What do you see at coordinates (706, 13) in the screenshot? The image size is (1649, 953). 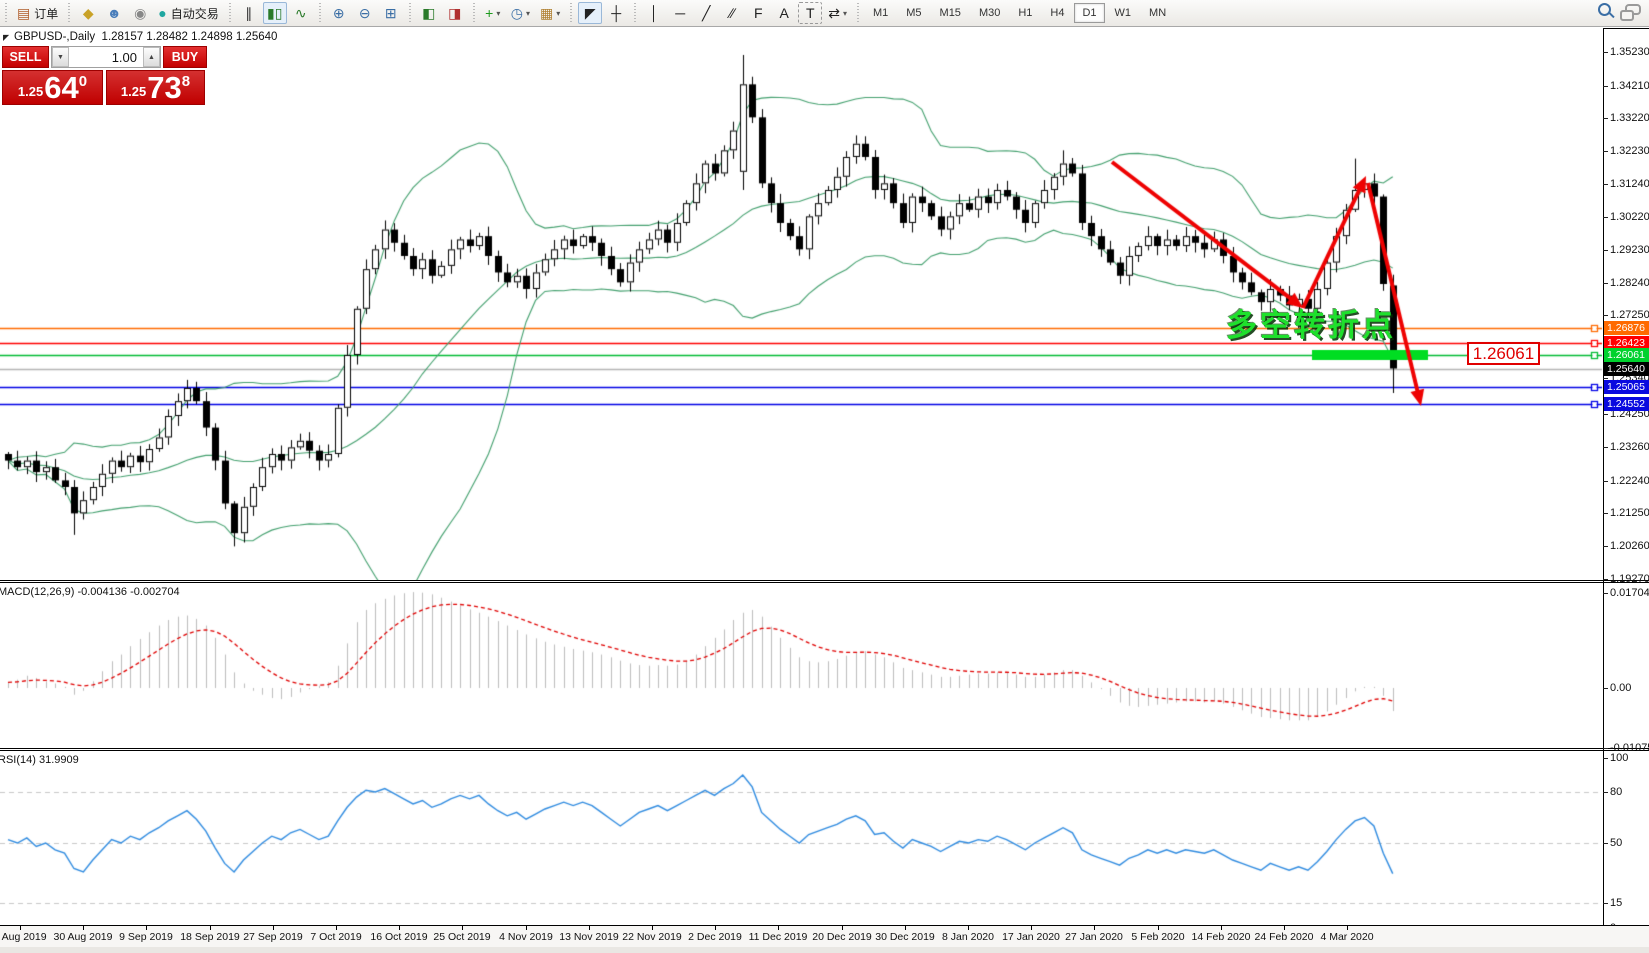 I see `trendline-icon: ╱` at bounding box center [706, 13].